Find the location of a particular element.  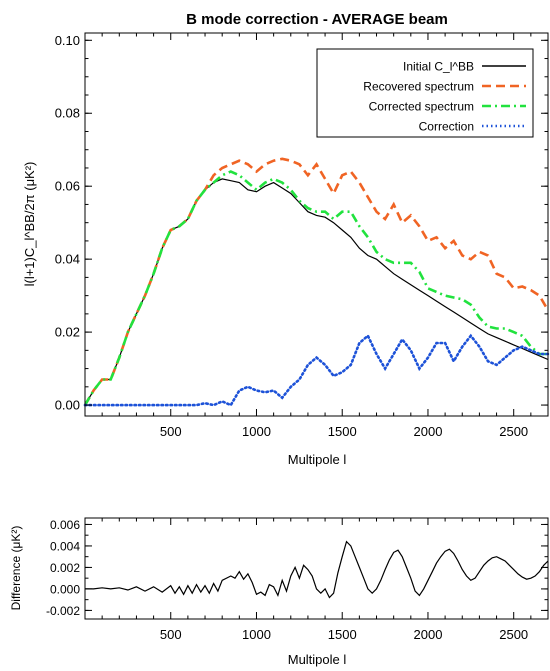

bottom-x-tick-label-4: 2500 is located at coordinates (513, 634).